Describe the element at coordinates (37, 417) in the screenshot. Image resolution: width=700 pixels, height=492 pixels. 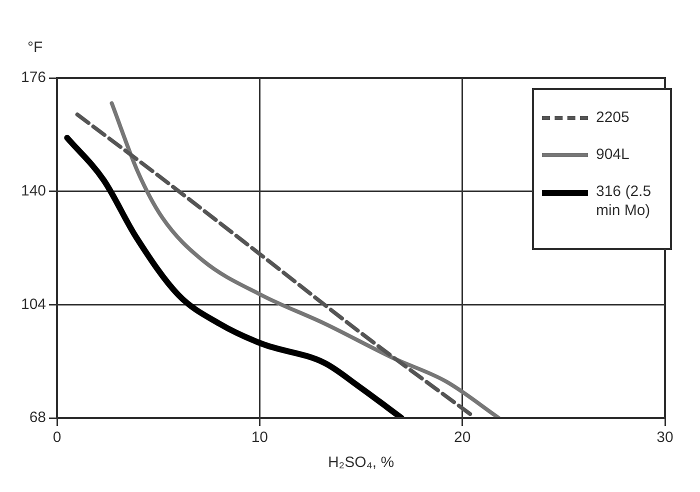
I see `y-tick-label: 68` at that location.